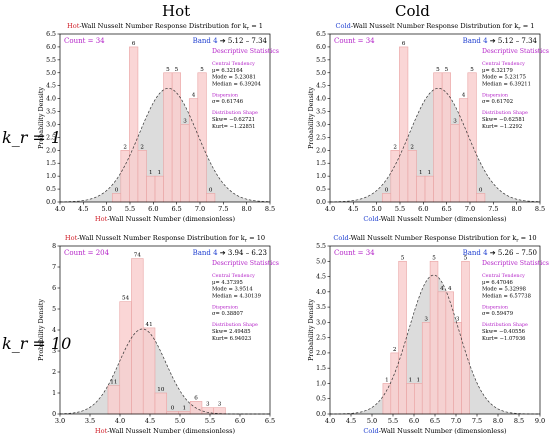 The width and height of the screenshot is (550, 441). What do you see at coordinates (54, 393) in the screenshot?
I see `y-tick-label: 1` at bounding box center [54, 393].